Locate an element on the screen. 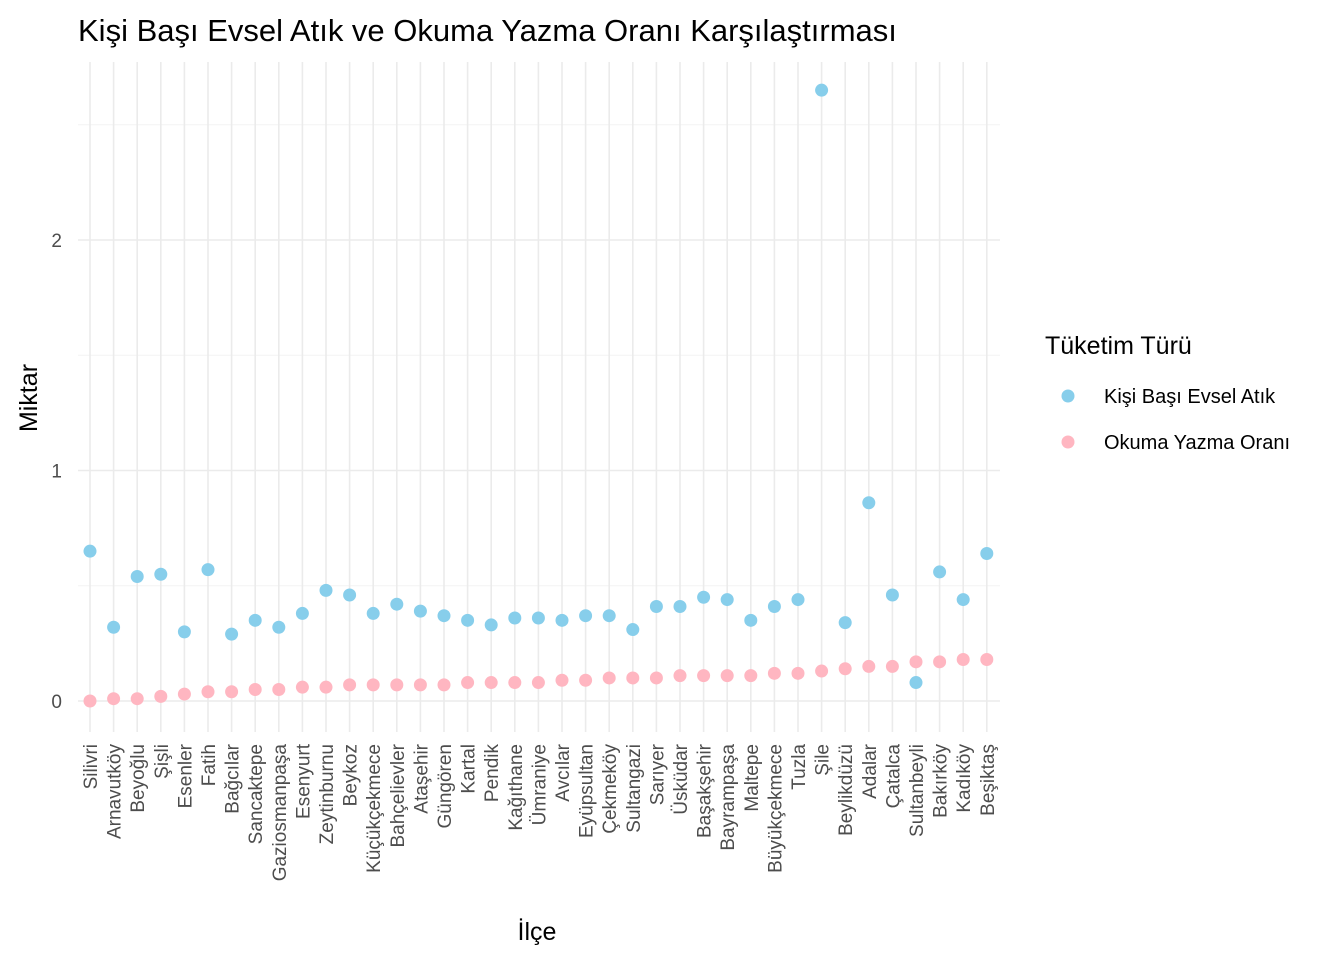  point-kisi-basi-evsel-atik-umraniye is located at coordinates (538, 618).